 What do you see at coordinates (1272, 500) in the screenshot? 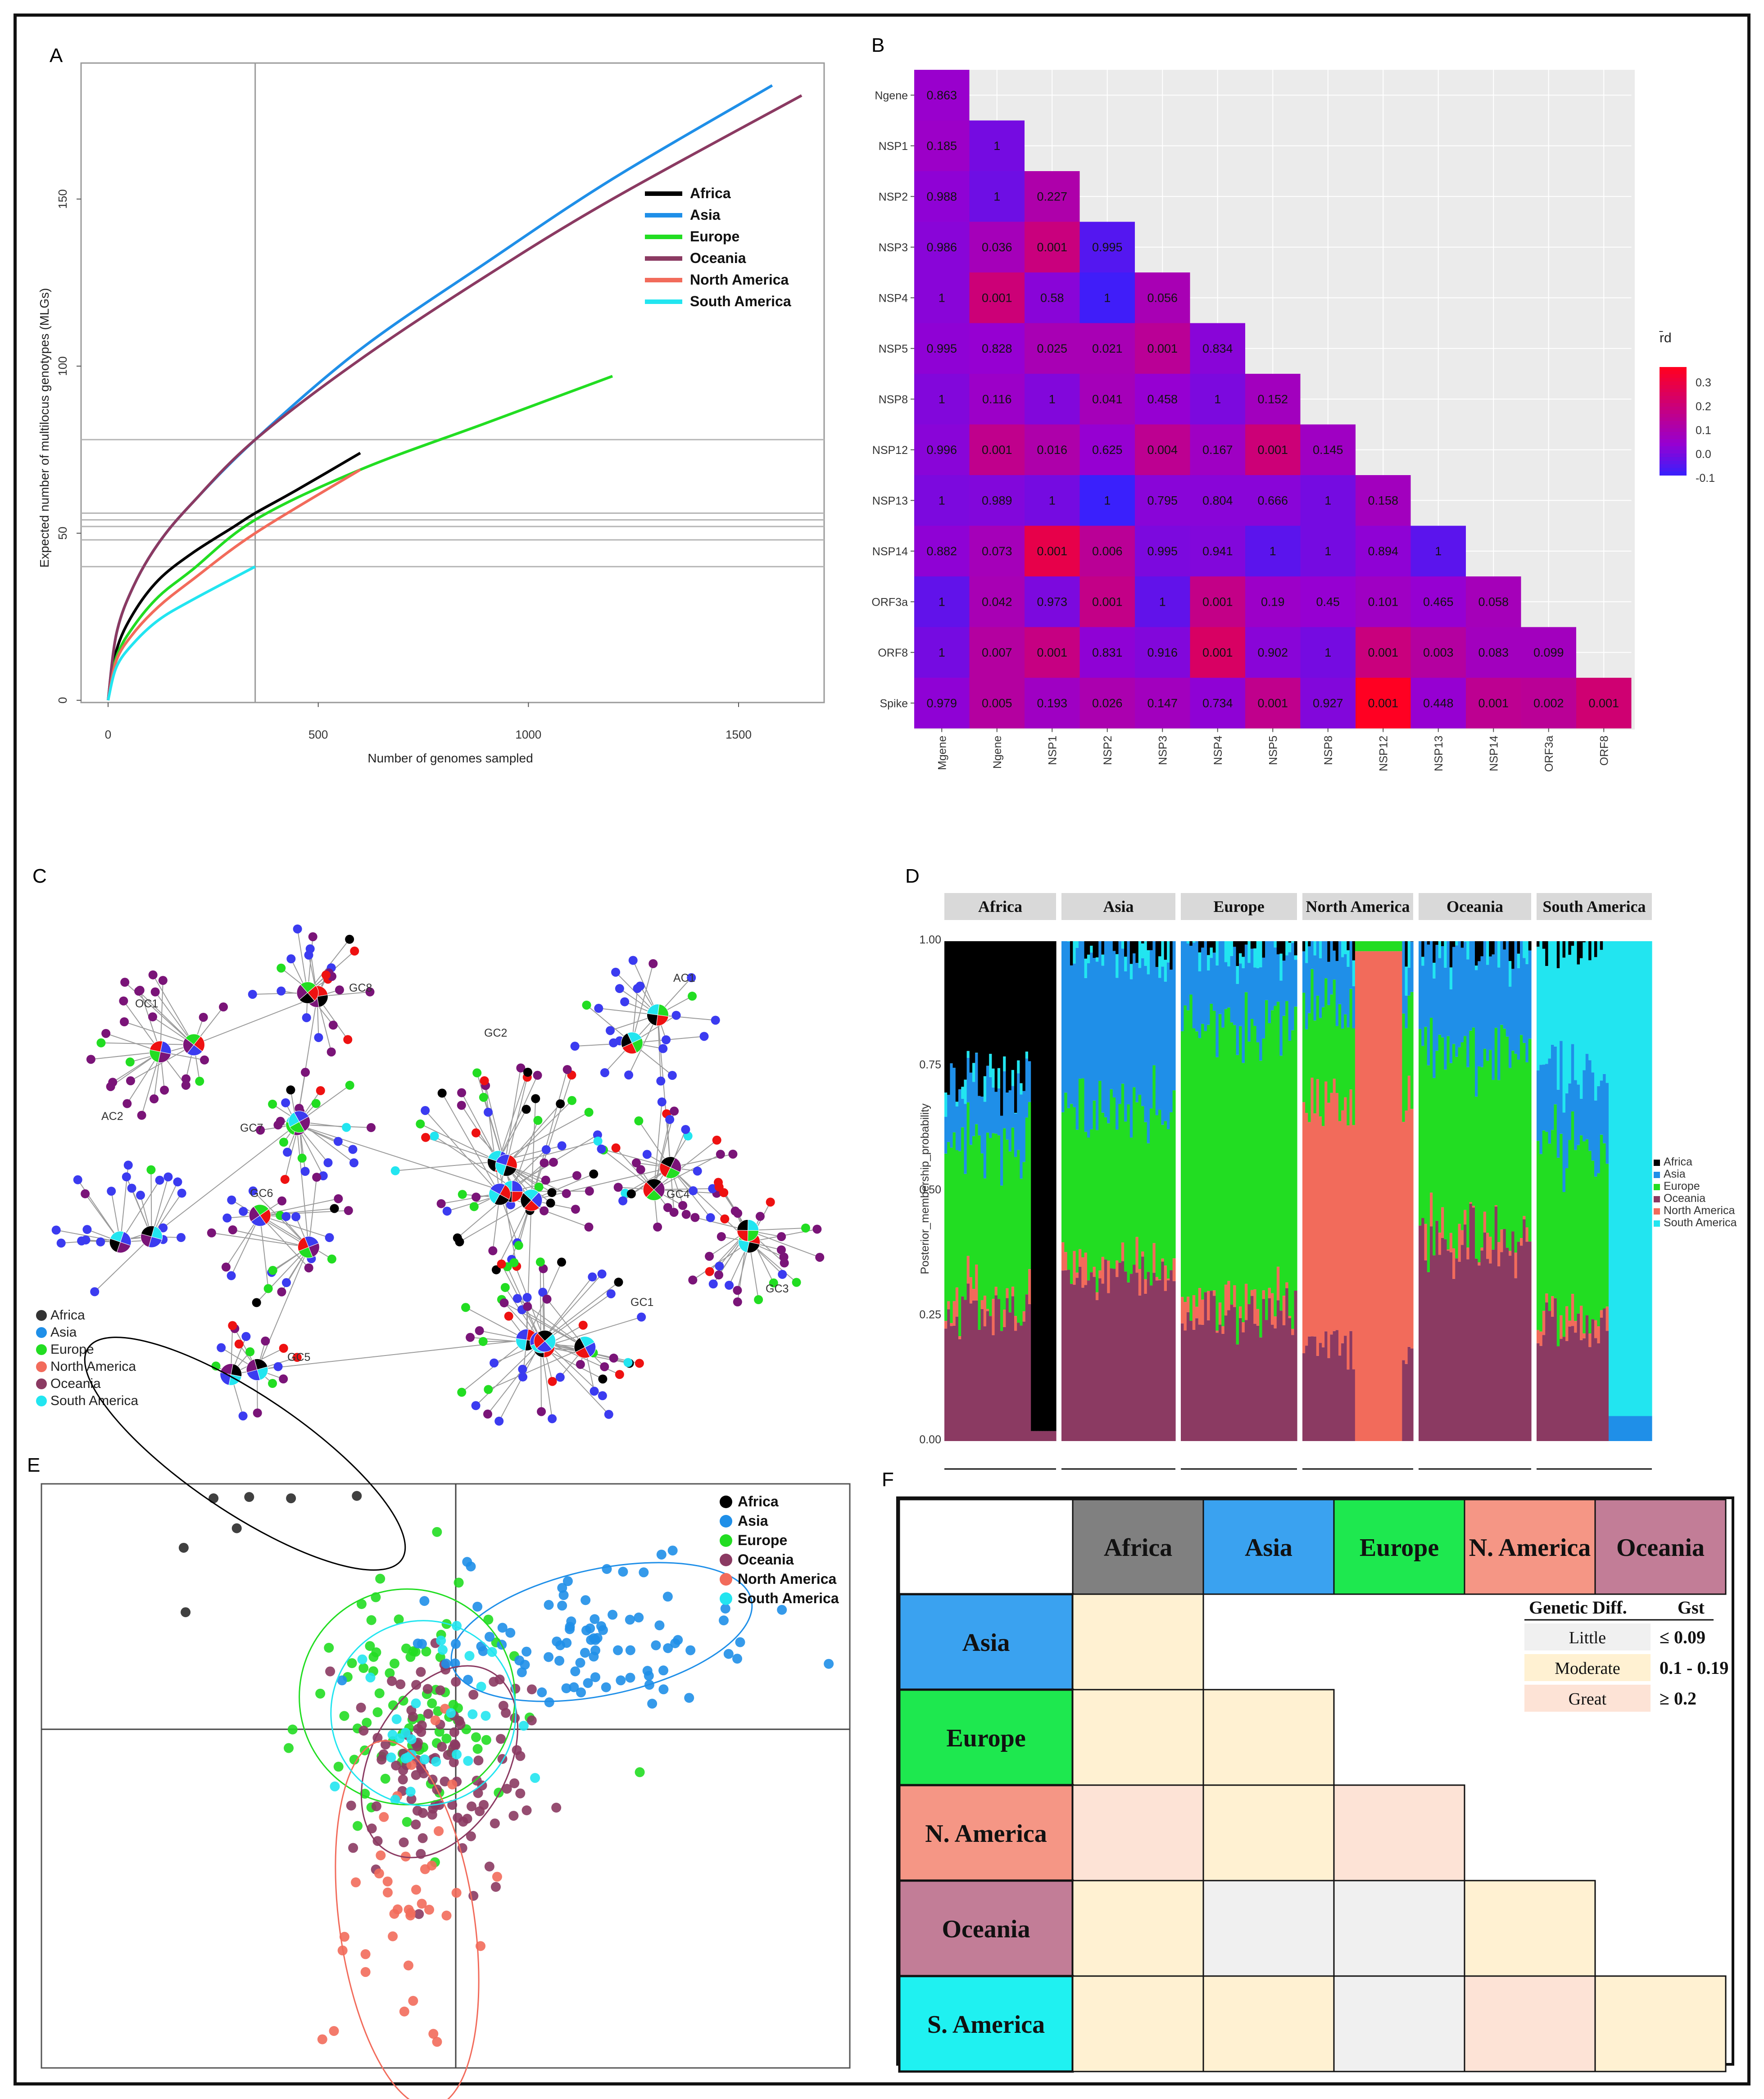
I see `panel-b-cell-value: 0.666` at bounding box center [1272, 500].